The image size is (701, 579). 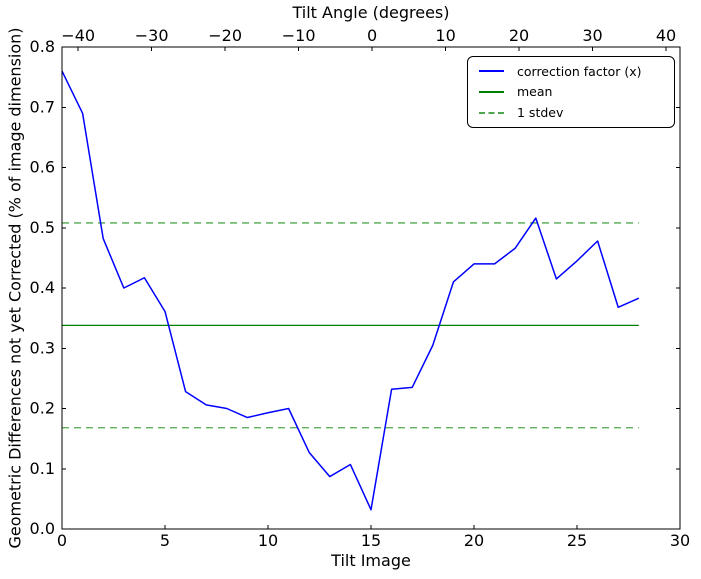 I want to click on x-tick-label: 25, so click(x=577, y=540).